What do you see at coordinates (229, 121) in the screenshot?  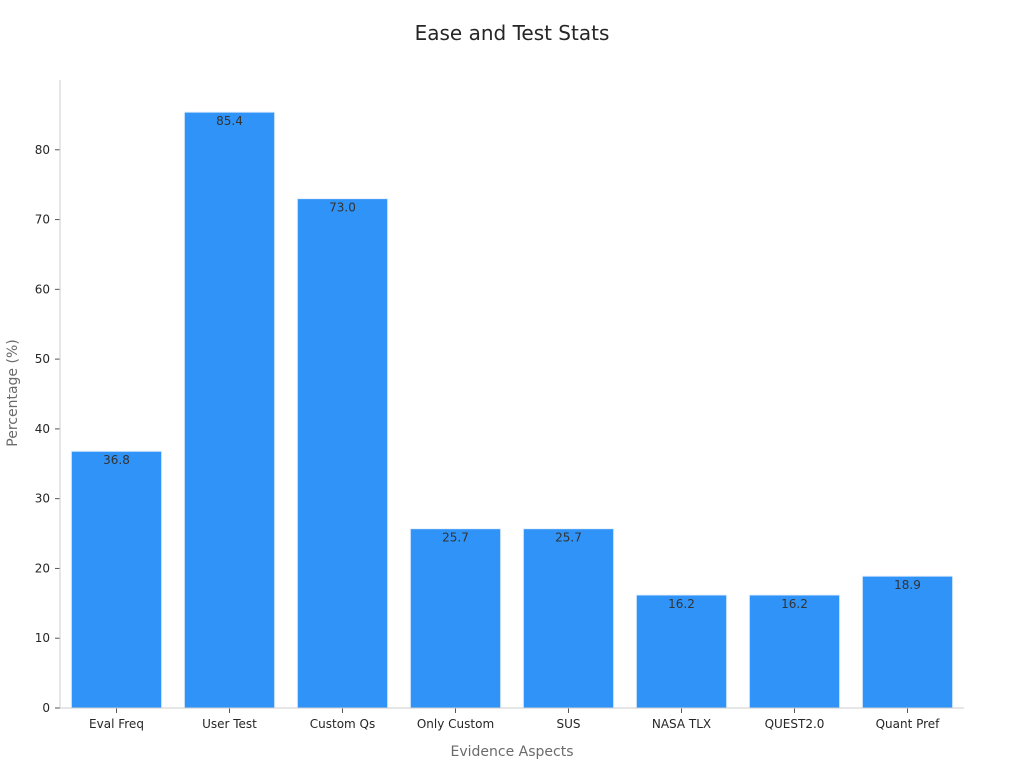 I see `data-label: 85.4` at bounding box center [229, 121].